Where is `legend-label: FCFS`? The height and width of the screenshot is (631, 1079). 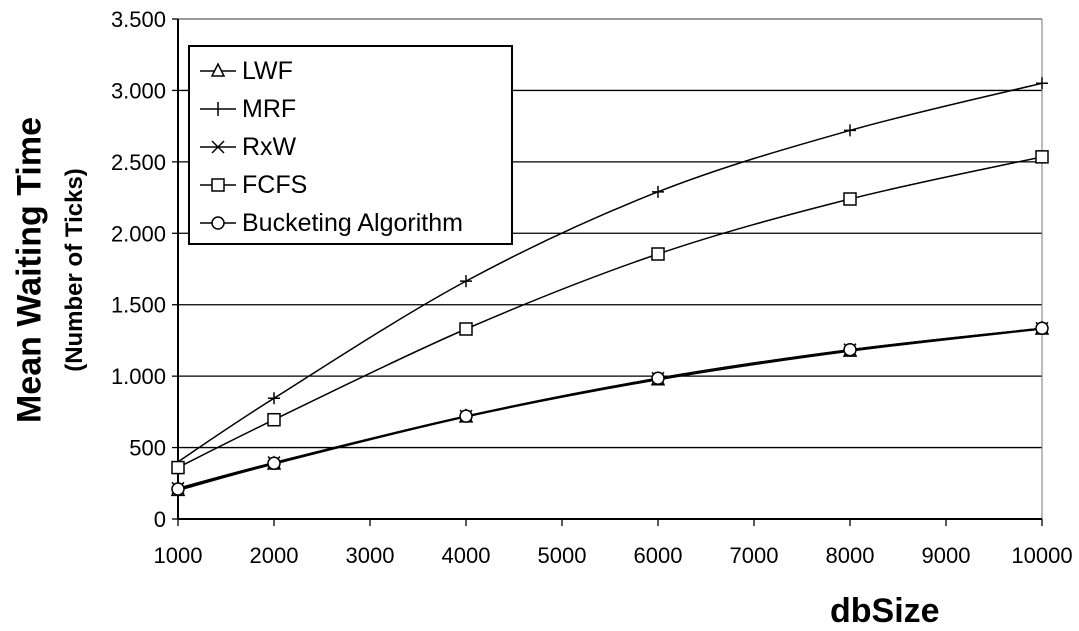 legend-label: FCFS is located at coordinates (275, 184).